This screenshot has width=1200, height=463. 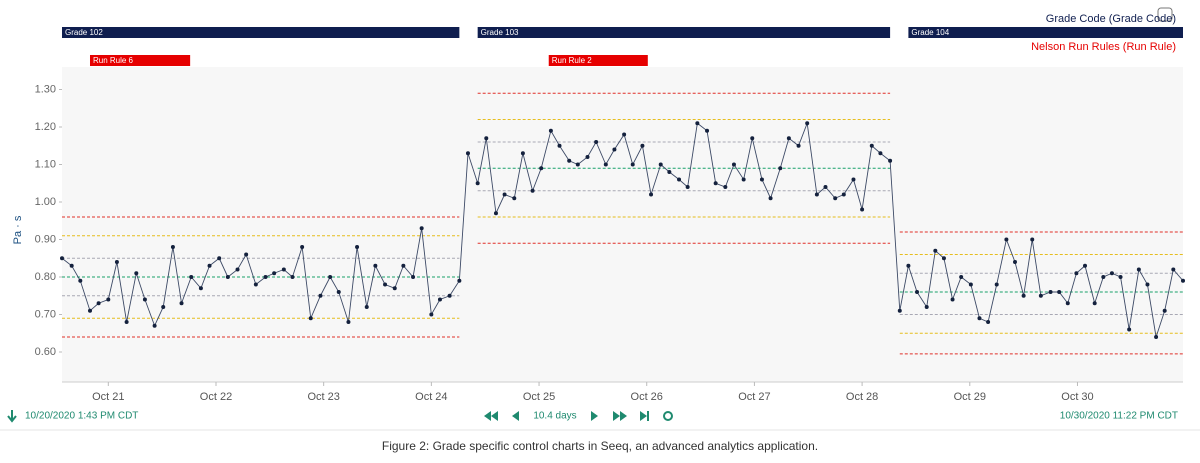 I want to click on x-tick-label: Oct 26, so click(x=647, y=397).